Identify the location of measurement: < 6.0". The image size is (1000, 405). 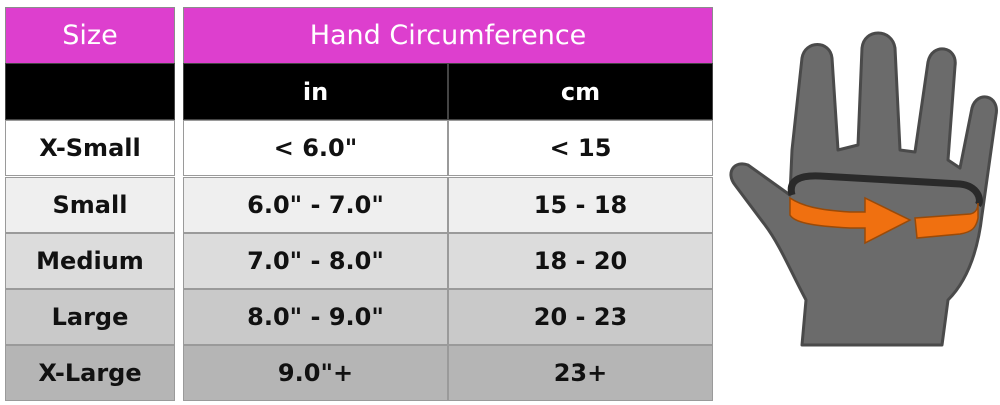
(315, 148).